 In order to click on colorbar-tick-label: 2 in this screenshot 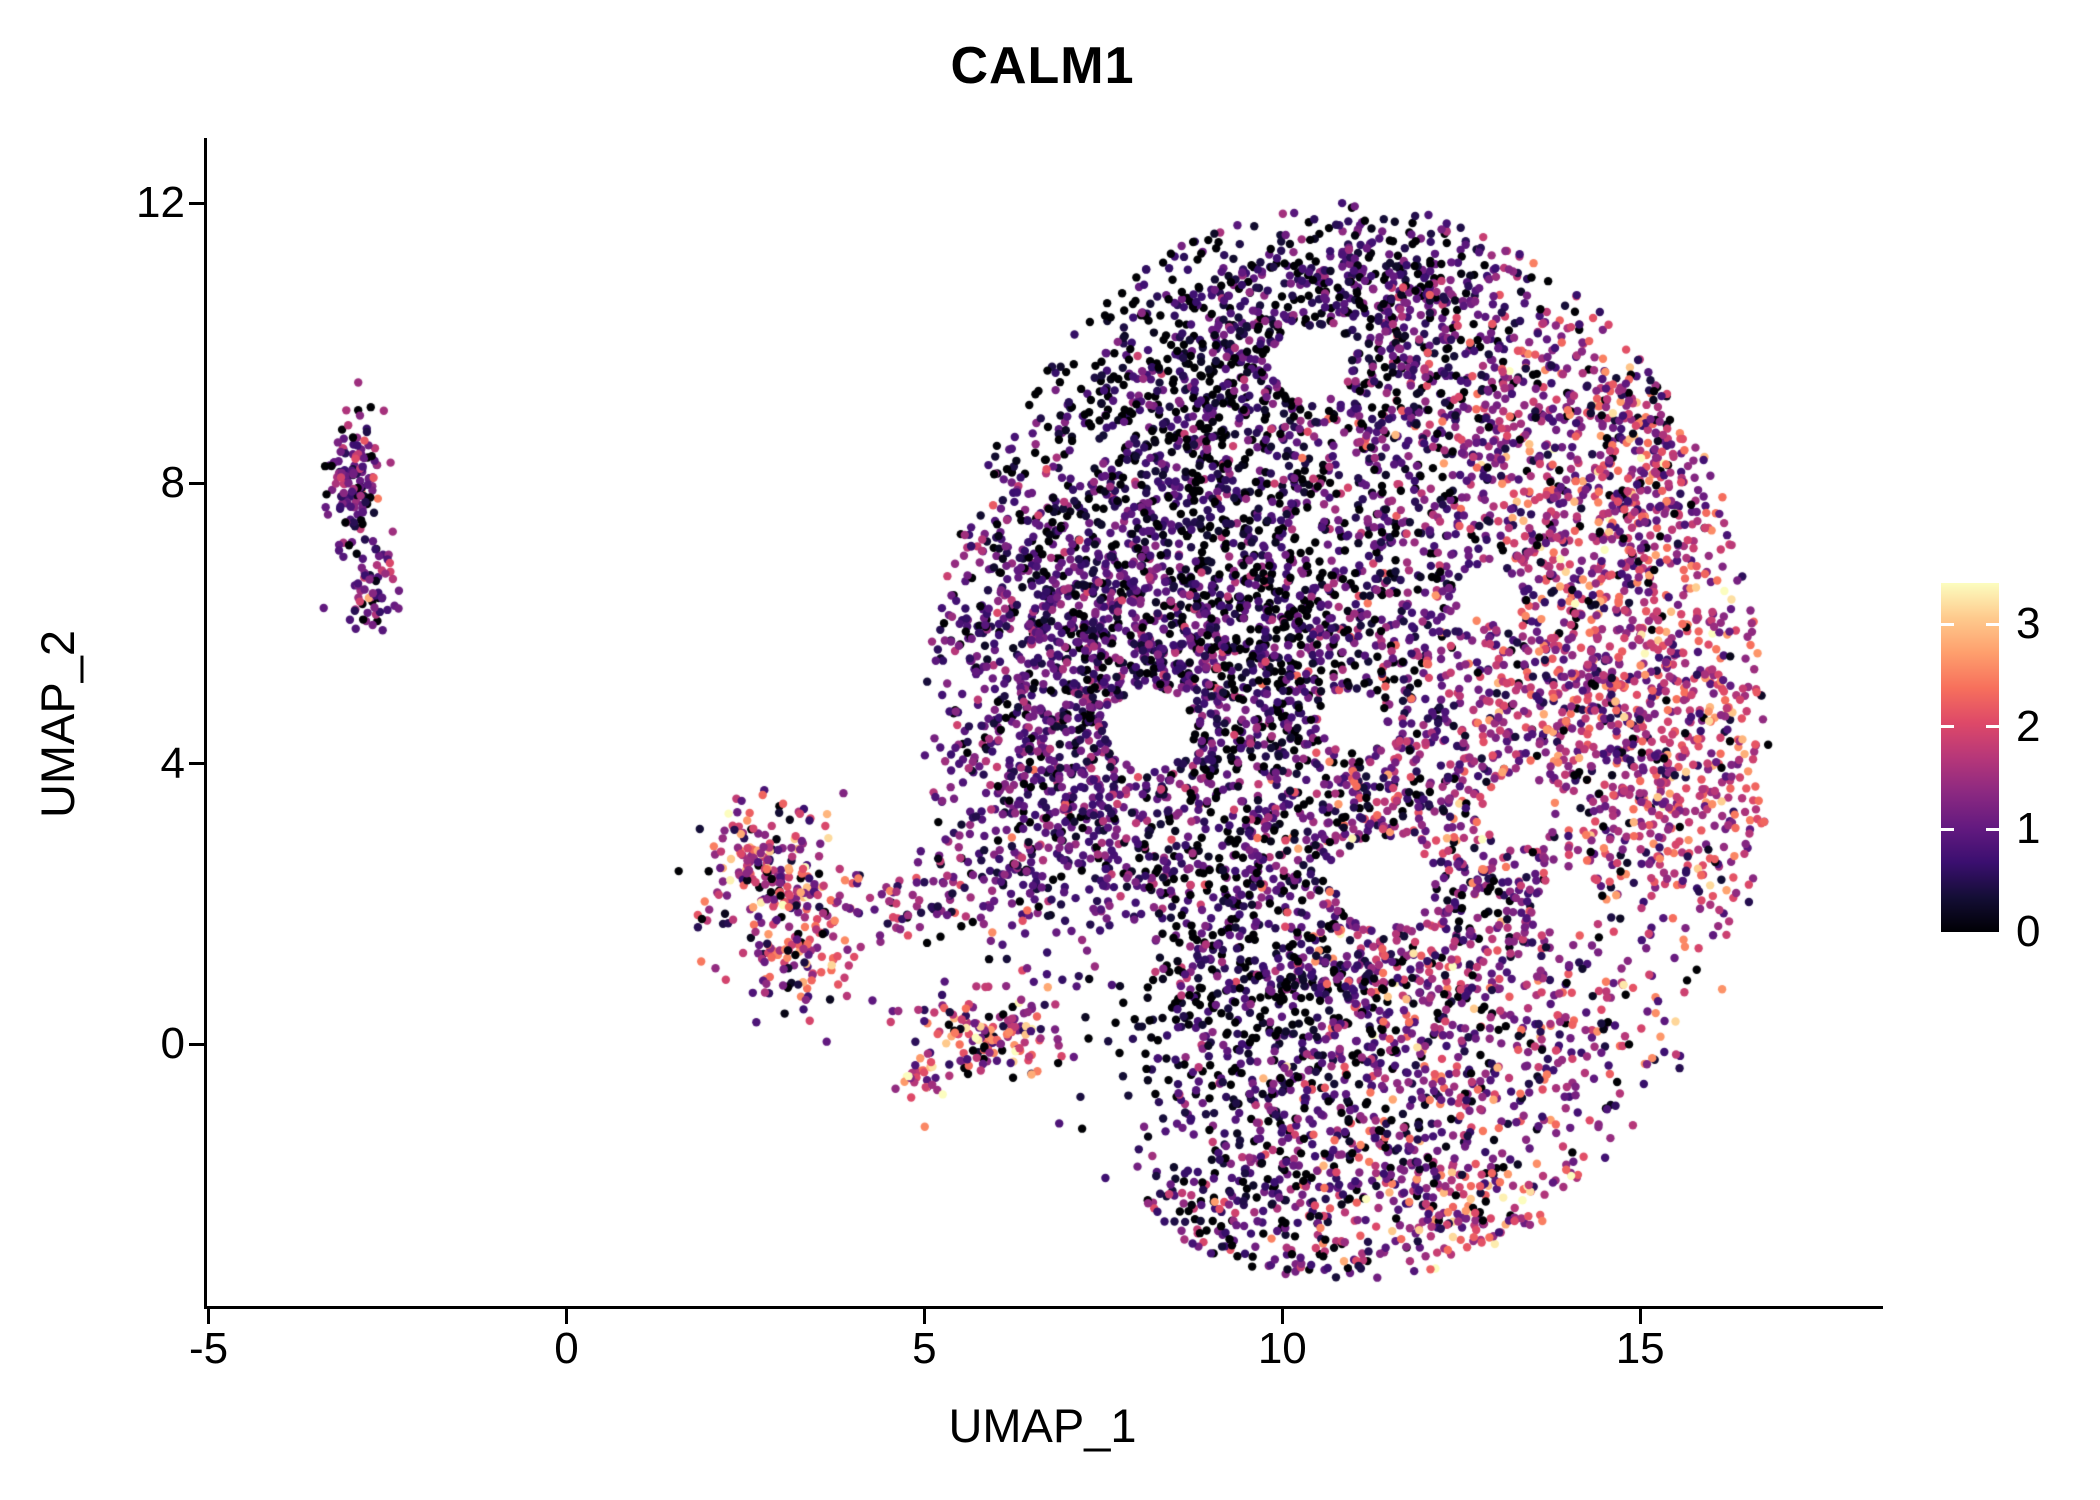, I will do `click(2028, 726)`.